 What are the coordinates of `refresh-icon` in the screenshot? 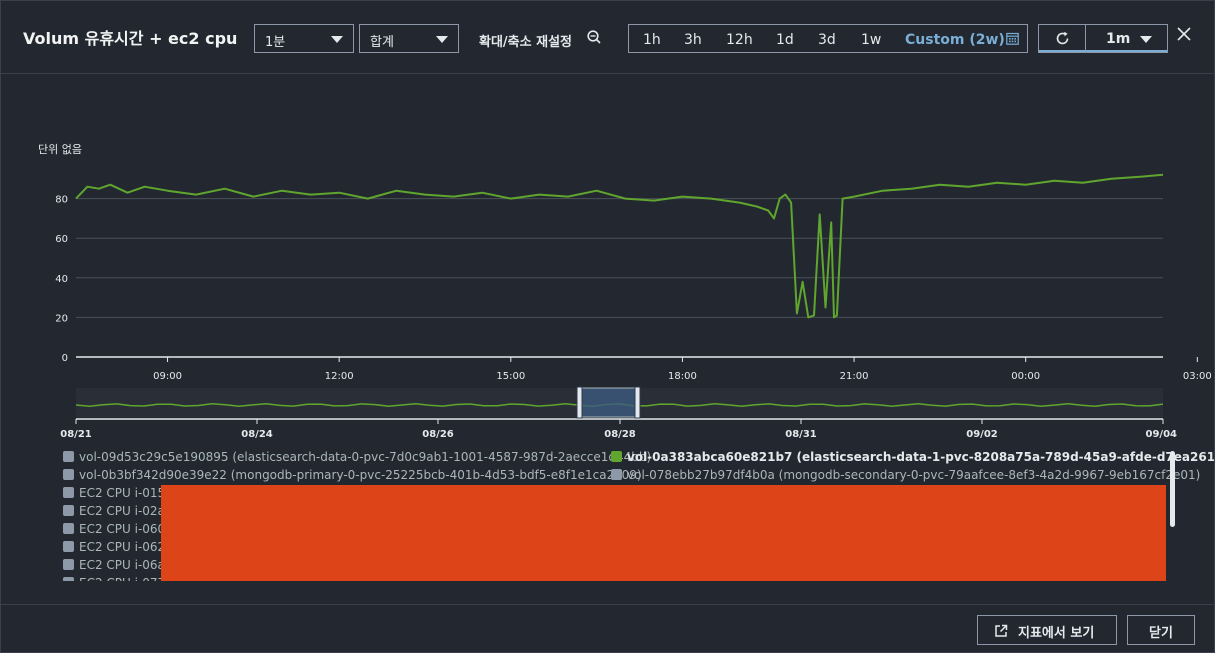 It's located at (1062, 38).